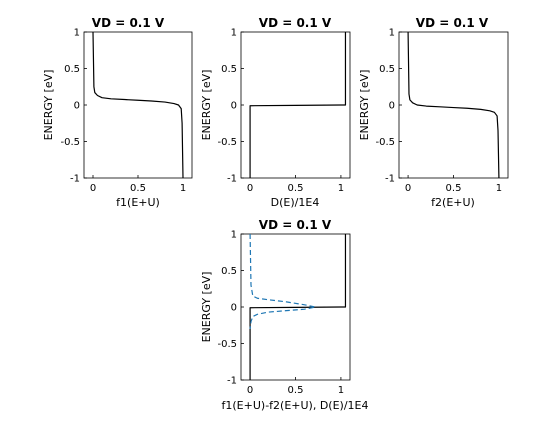 Image resolution: width=560 pixels, height=427 pixels. I want to click on subplot-f2-ylabel: ENERGY [eV], so click(364, 105).